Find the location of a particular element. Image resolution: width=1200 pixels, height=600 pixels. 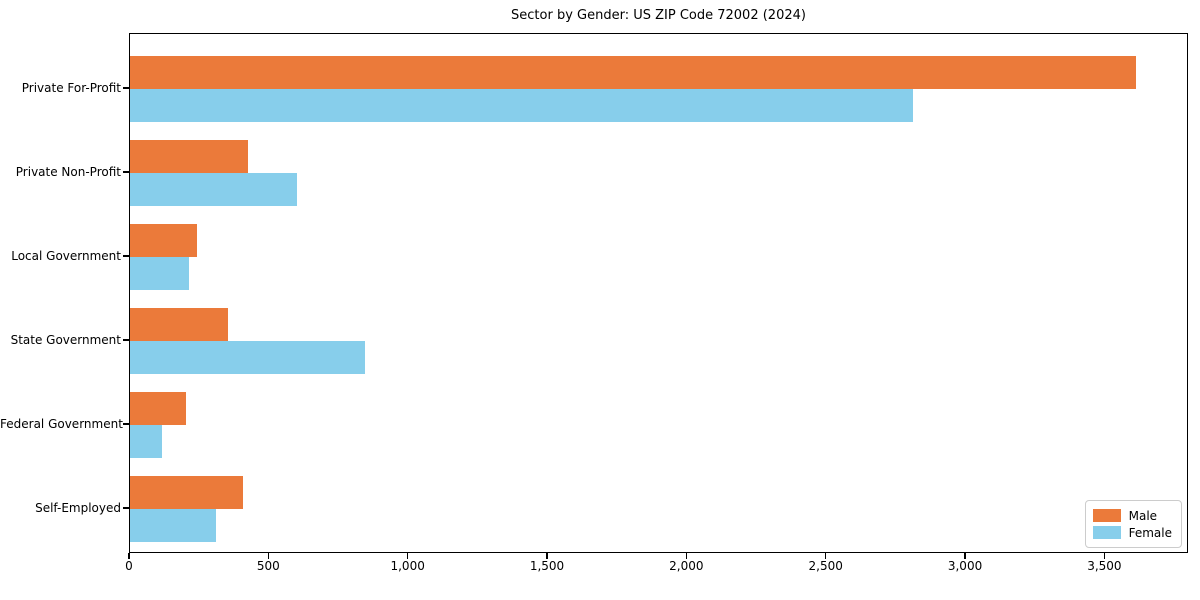

x-tick-label: 3,000 is located at coordinates (965, 566).